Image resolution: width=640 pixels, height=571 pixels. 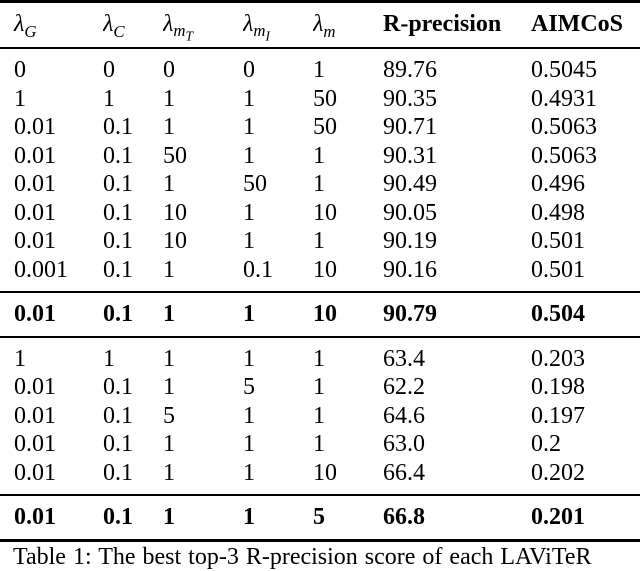 What do you see at coordinates (410, 70) in the screenshot?
I see `table-cell: 89.76` at bounding box center [410, 70].